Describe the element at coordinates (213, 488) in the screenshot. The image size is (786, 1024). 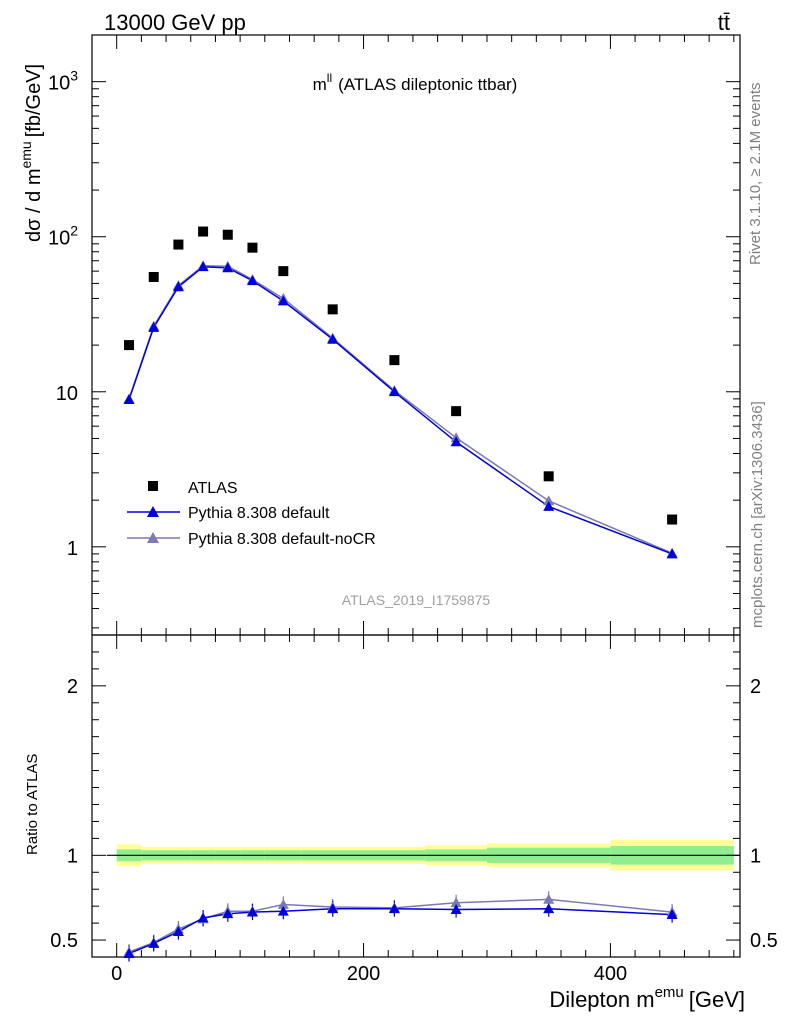
I see `legend-label-atlas: ATLAS` at that location.